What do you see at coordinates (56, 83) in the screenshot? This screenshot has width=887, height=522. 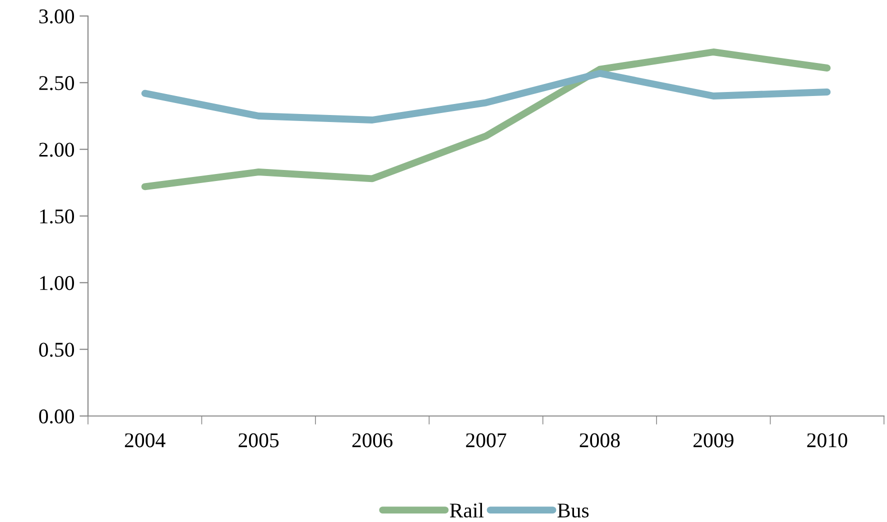 I see `y-tick-label: 2.50` at bounding box center [56, 83].